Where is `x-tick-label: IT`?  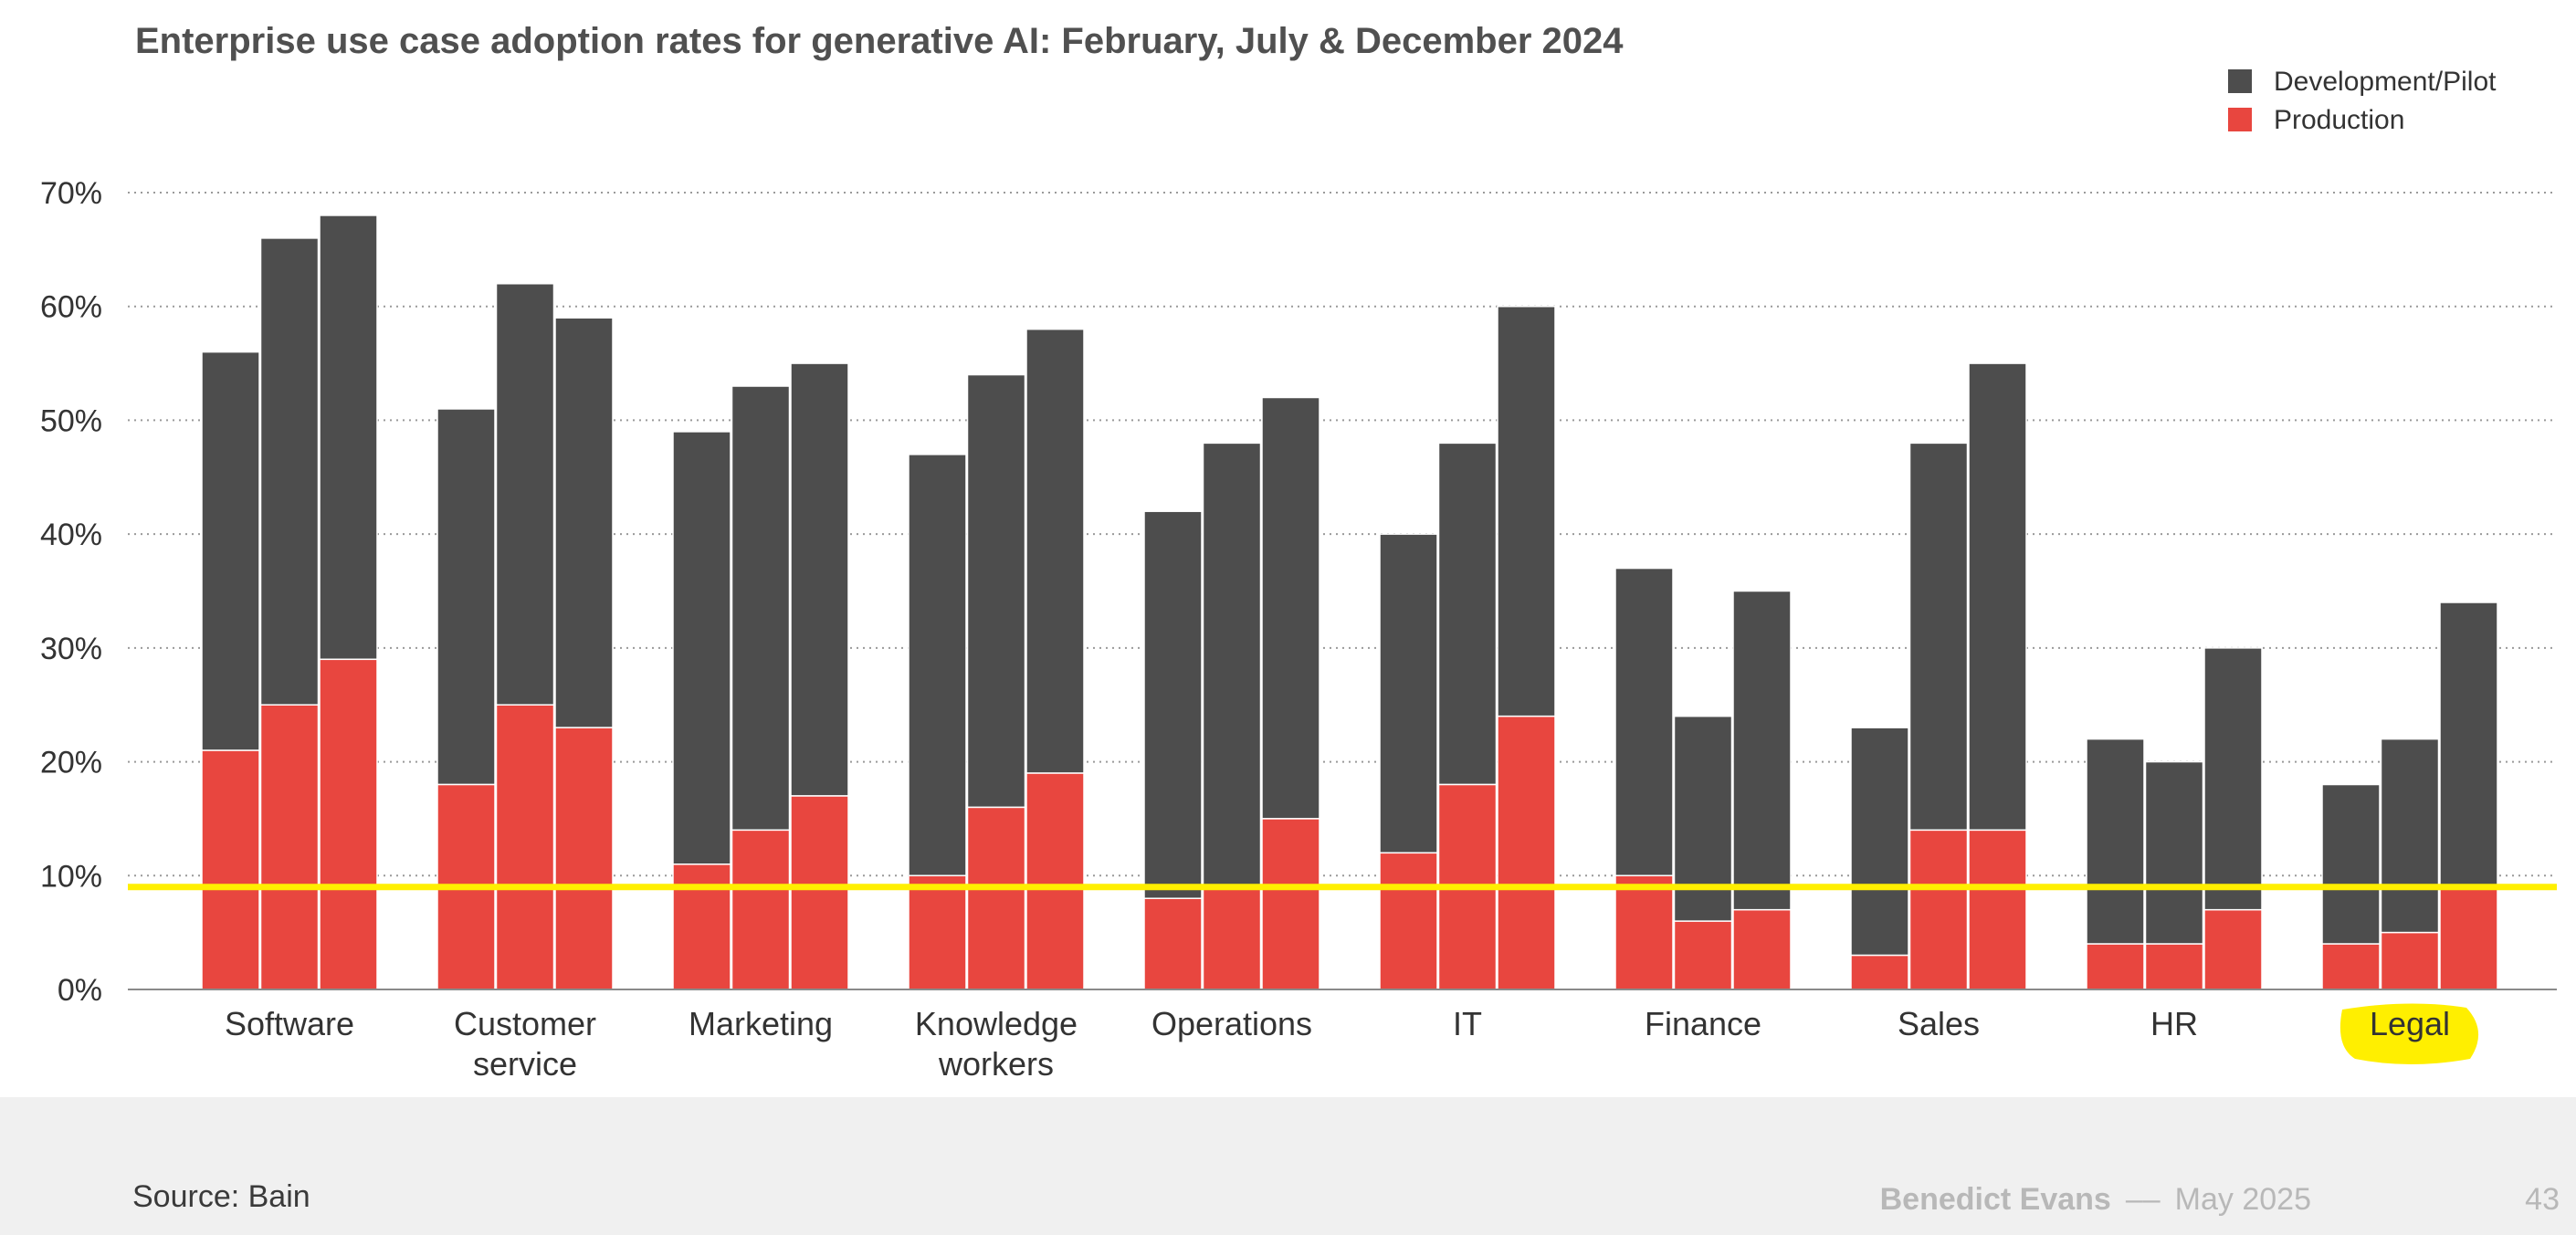 x-tick-label: IT is located at coordinates (1467, 1024).